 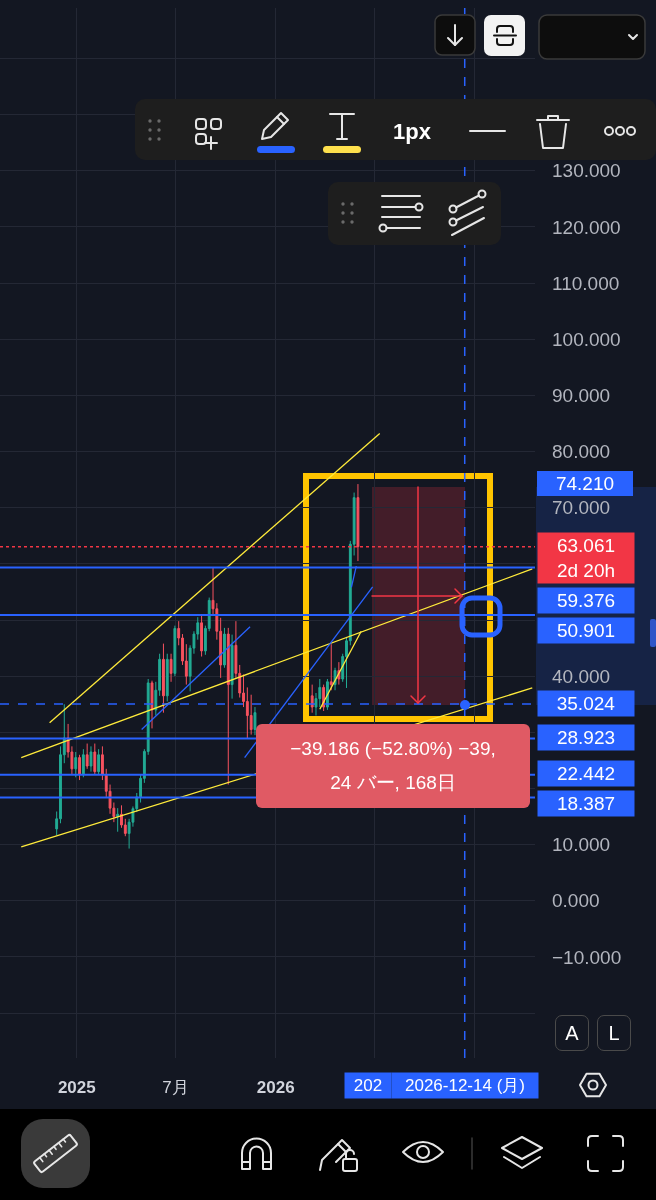 I want to click on ref-line-label: 28.923, so click(x=586, y=737).